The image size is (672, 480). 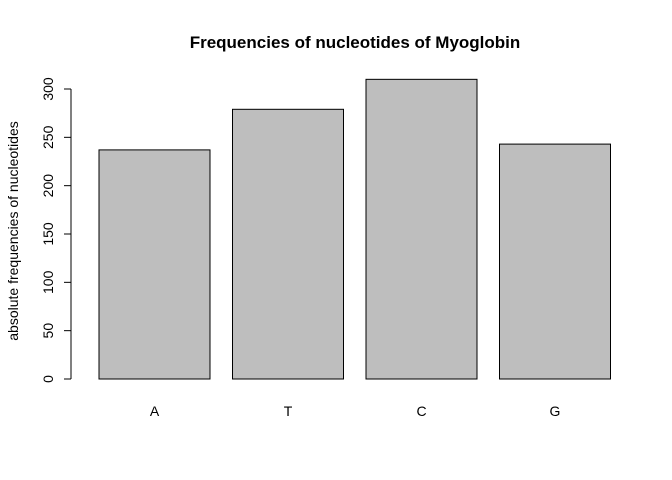 What do you see at coordinates (555, 261) in the screenshot?
I see `bar-G` at bounding box center [555, 261].